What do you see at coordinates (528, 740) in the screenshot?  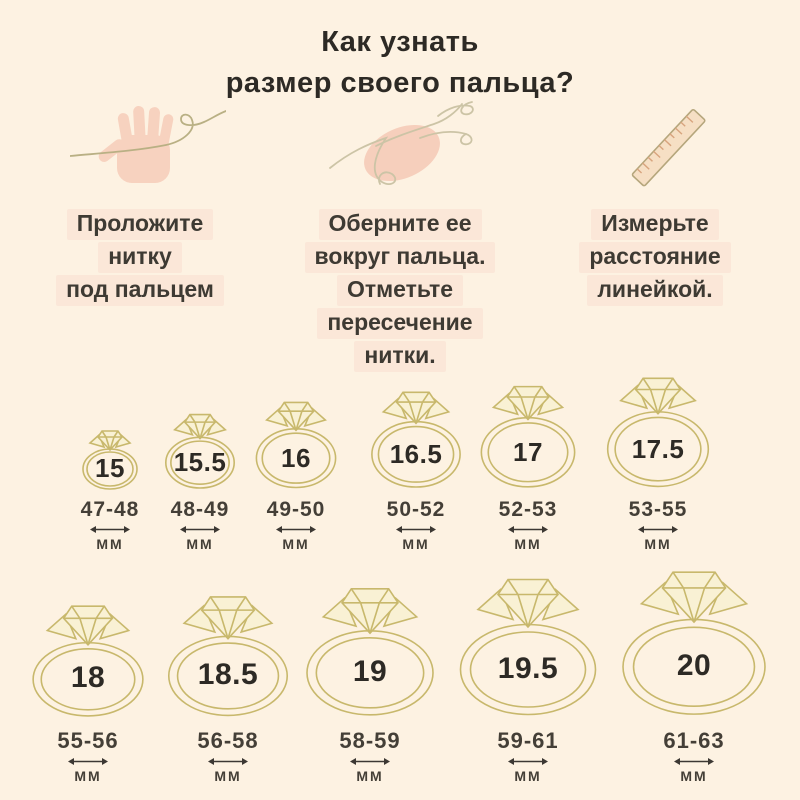 I see `ring-circumference-range: 59-61` at bounding box center [528, 740].